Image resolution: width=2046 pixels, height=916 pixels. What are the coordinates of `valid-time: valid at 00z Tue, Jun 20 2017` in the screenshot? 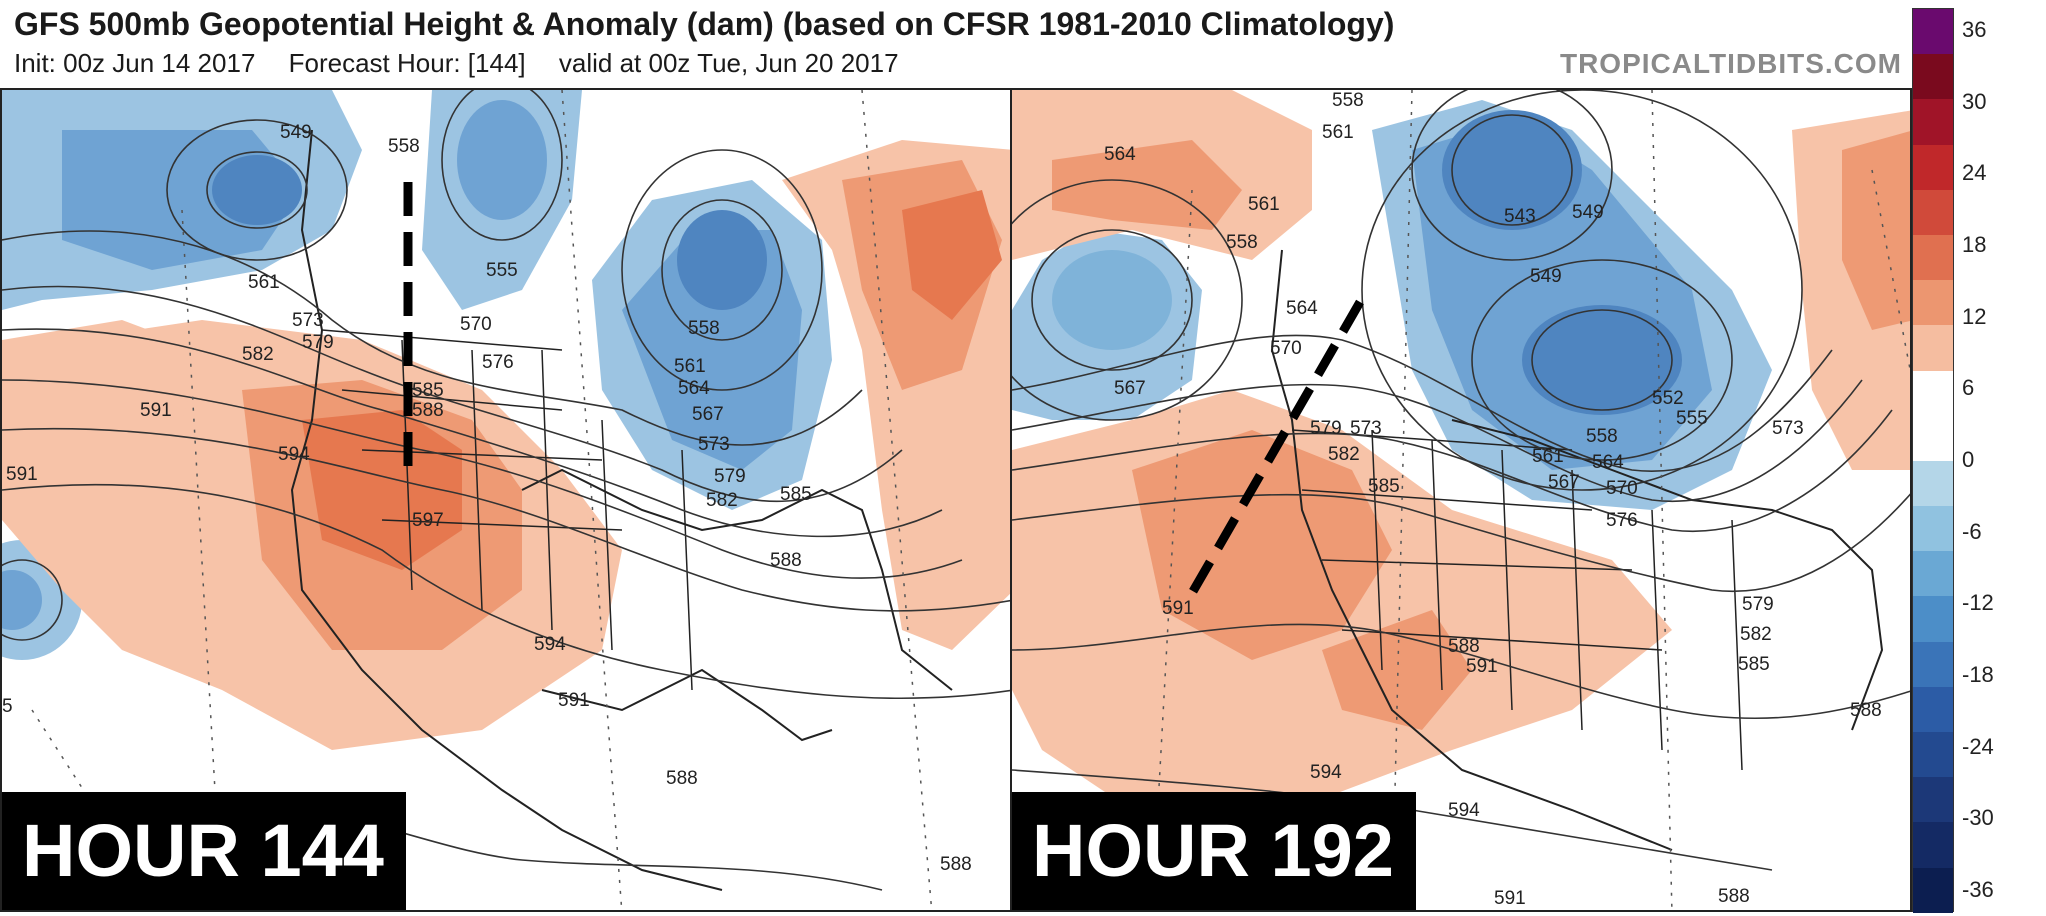 It's located at (728, 63).